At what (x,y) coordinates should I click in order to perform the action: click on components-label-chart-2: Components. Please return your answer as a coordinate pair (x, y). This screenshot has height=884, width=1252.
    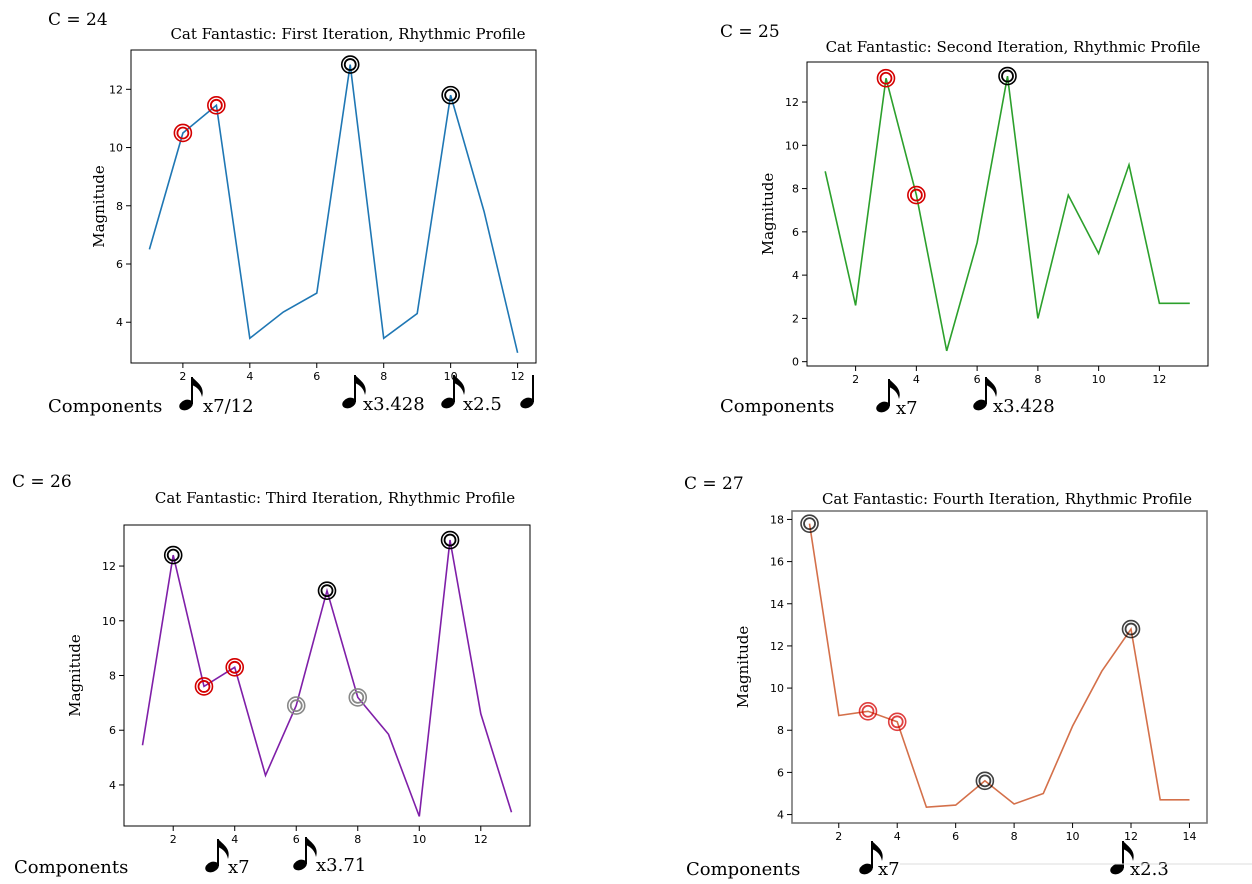
    Looking at the image, I should click on (777, 406).